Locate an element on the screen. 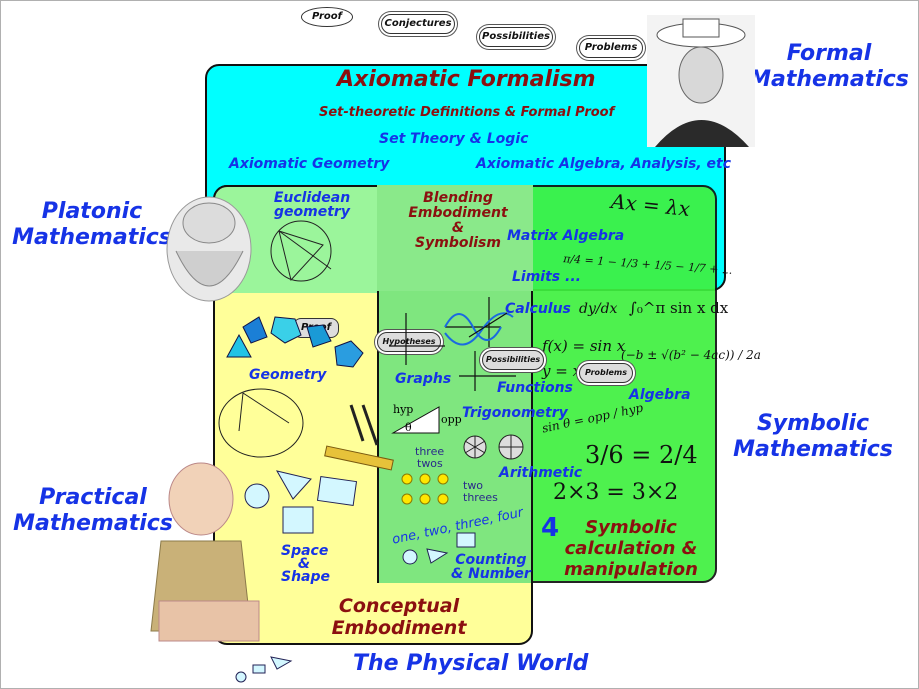  compass-ruler-icon is located at coordinates (359, 437).